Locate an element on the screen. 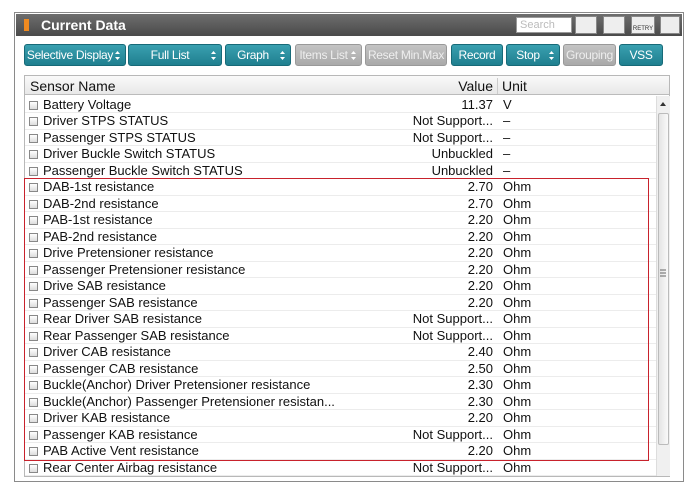  sensor-name: Rear Center Airbag resistance is located at coordinates (130, 467).